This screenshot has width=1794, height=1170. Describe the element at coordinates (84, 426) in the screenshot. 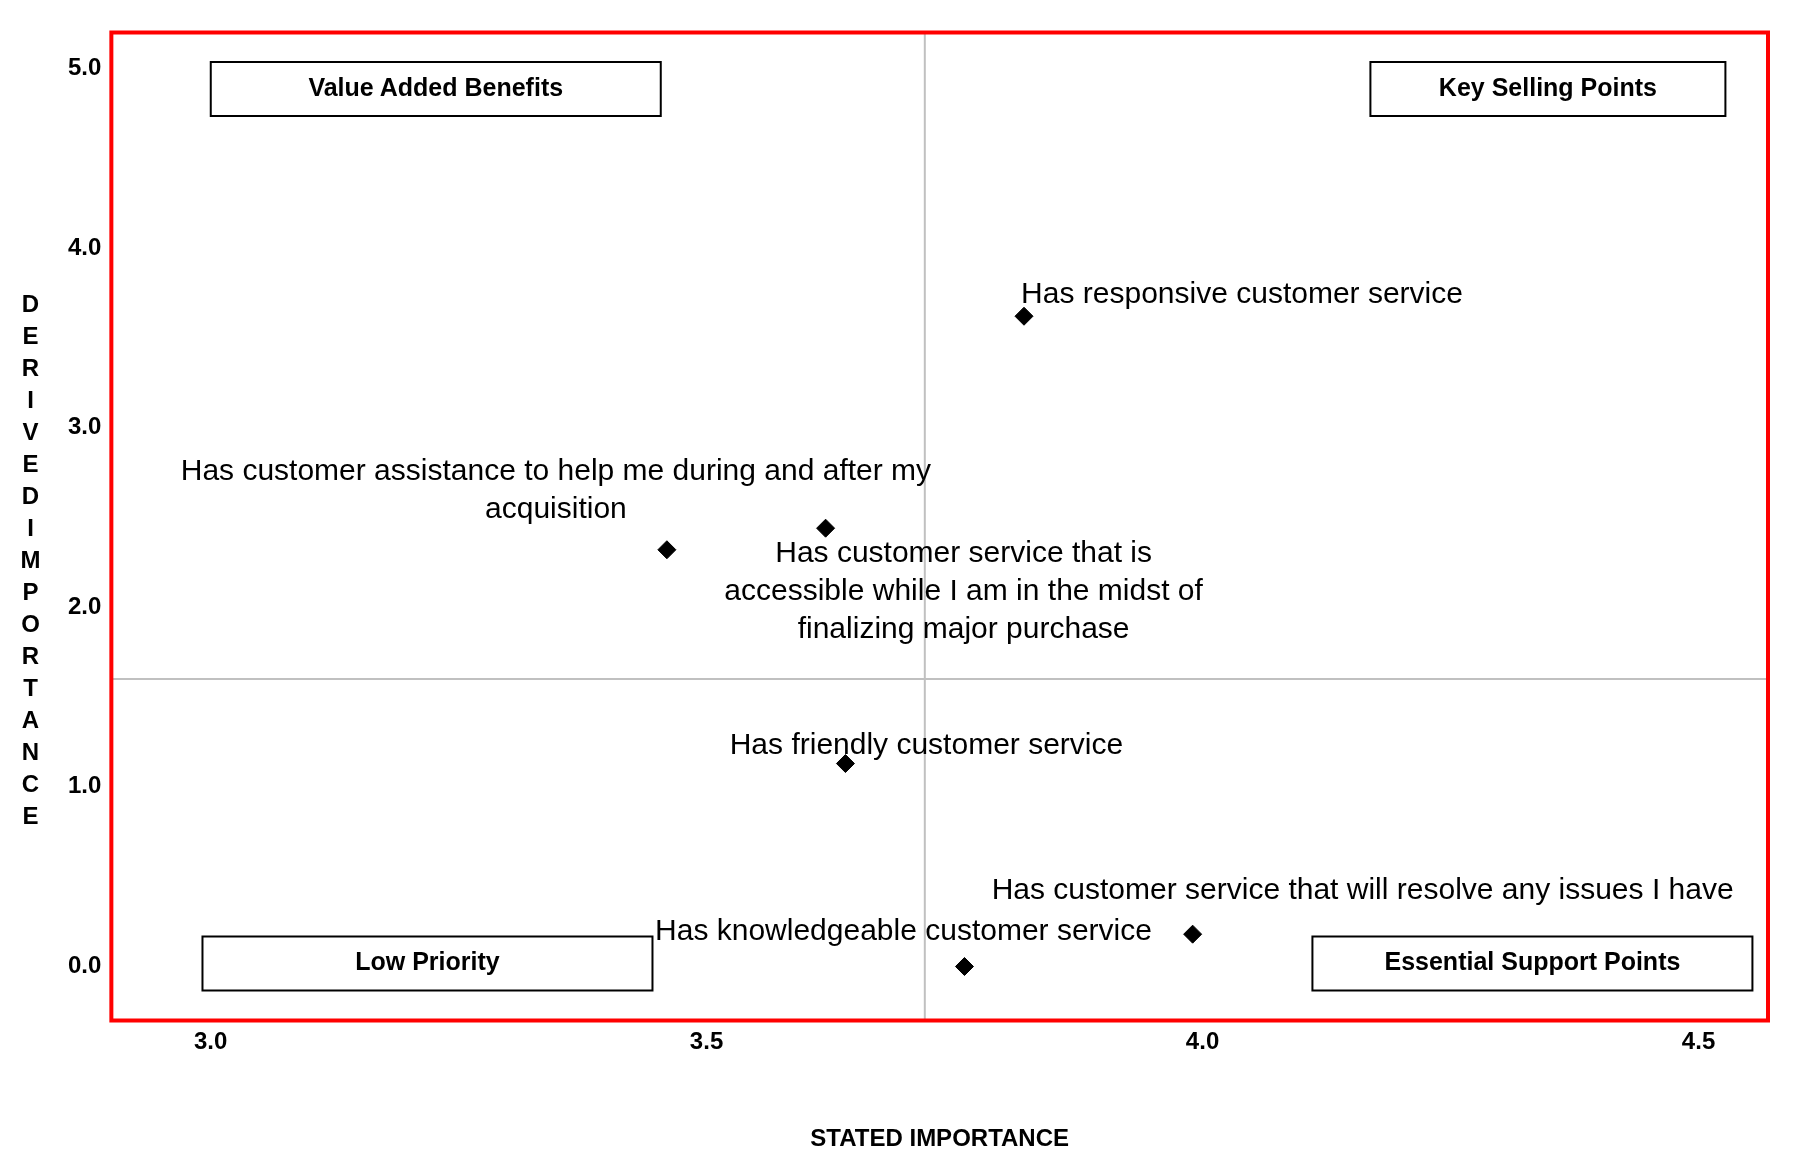

I see `y-tick-label: 3.0` at that location.